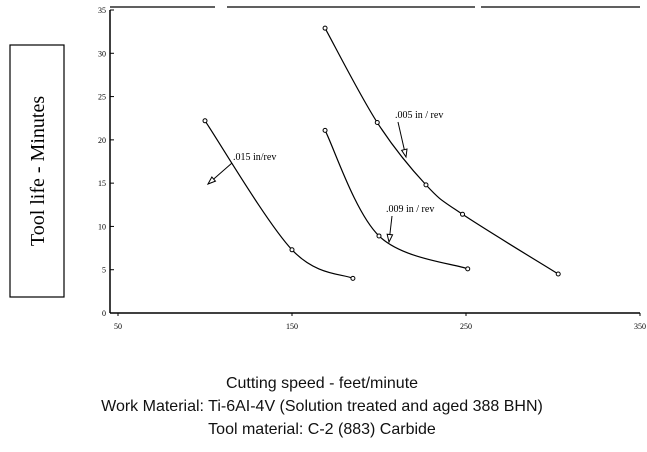 The width and height of the screenshot is (647, 452). I want to click on series-label: .015 in/rev, so click(254, 157).